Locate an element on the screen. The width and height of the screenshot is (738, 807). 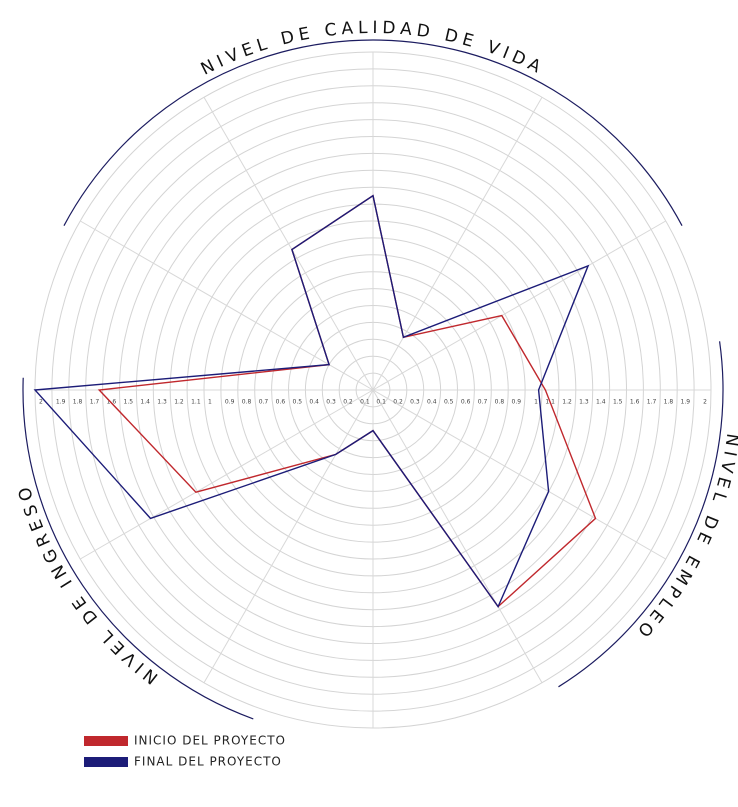
legend-label: FINAL DEL PROYECTO is located at coordinates (208, 762).